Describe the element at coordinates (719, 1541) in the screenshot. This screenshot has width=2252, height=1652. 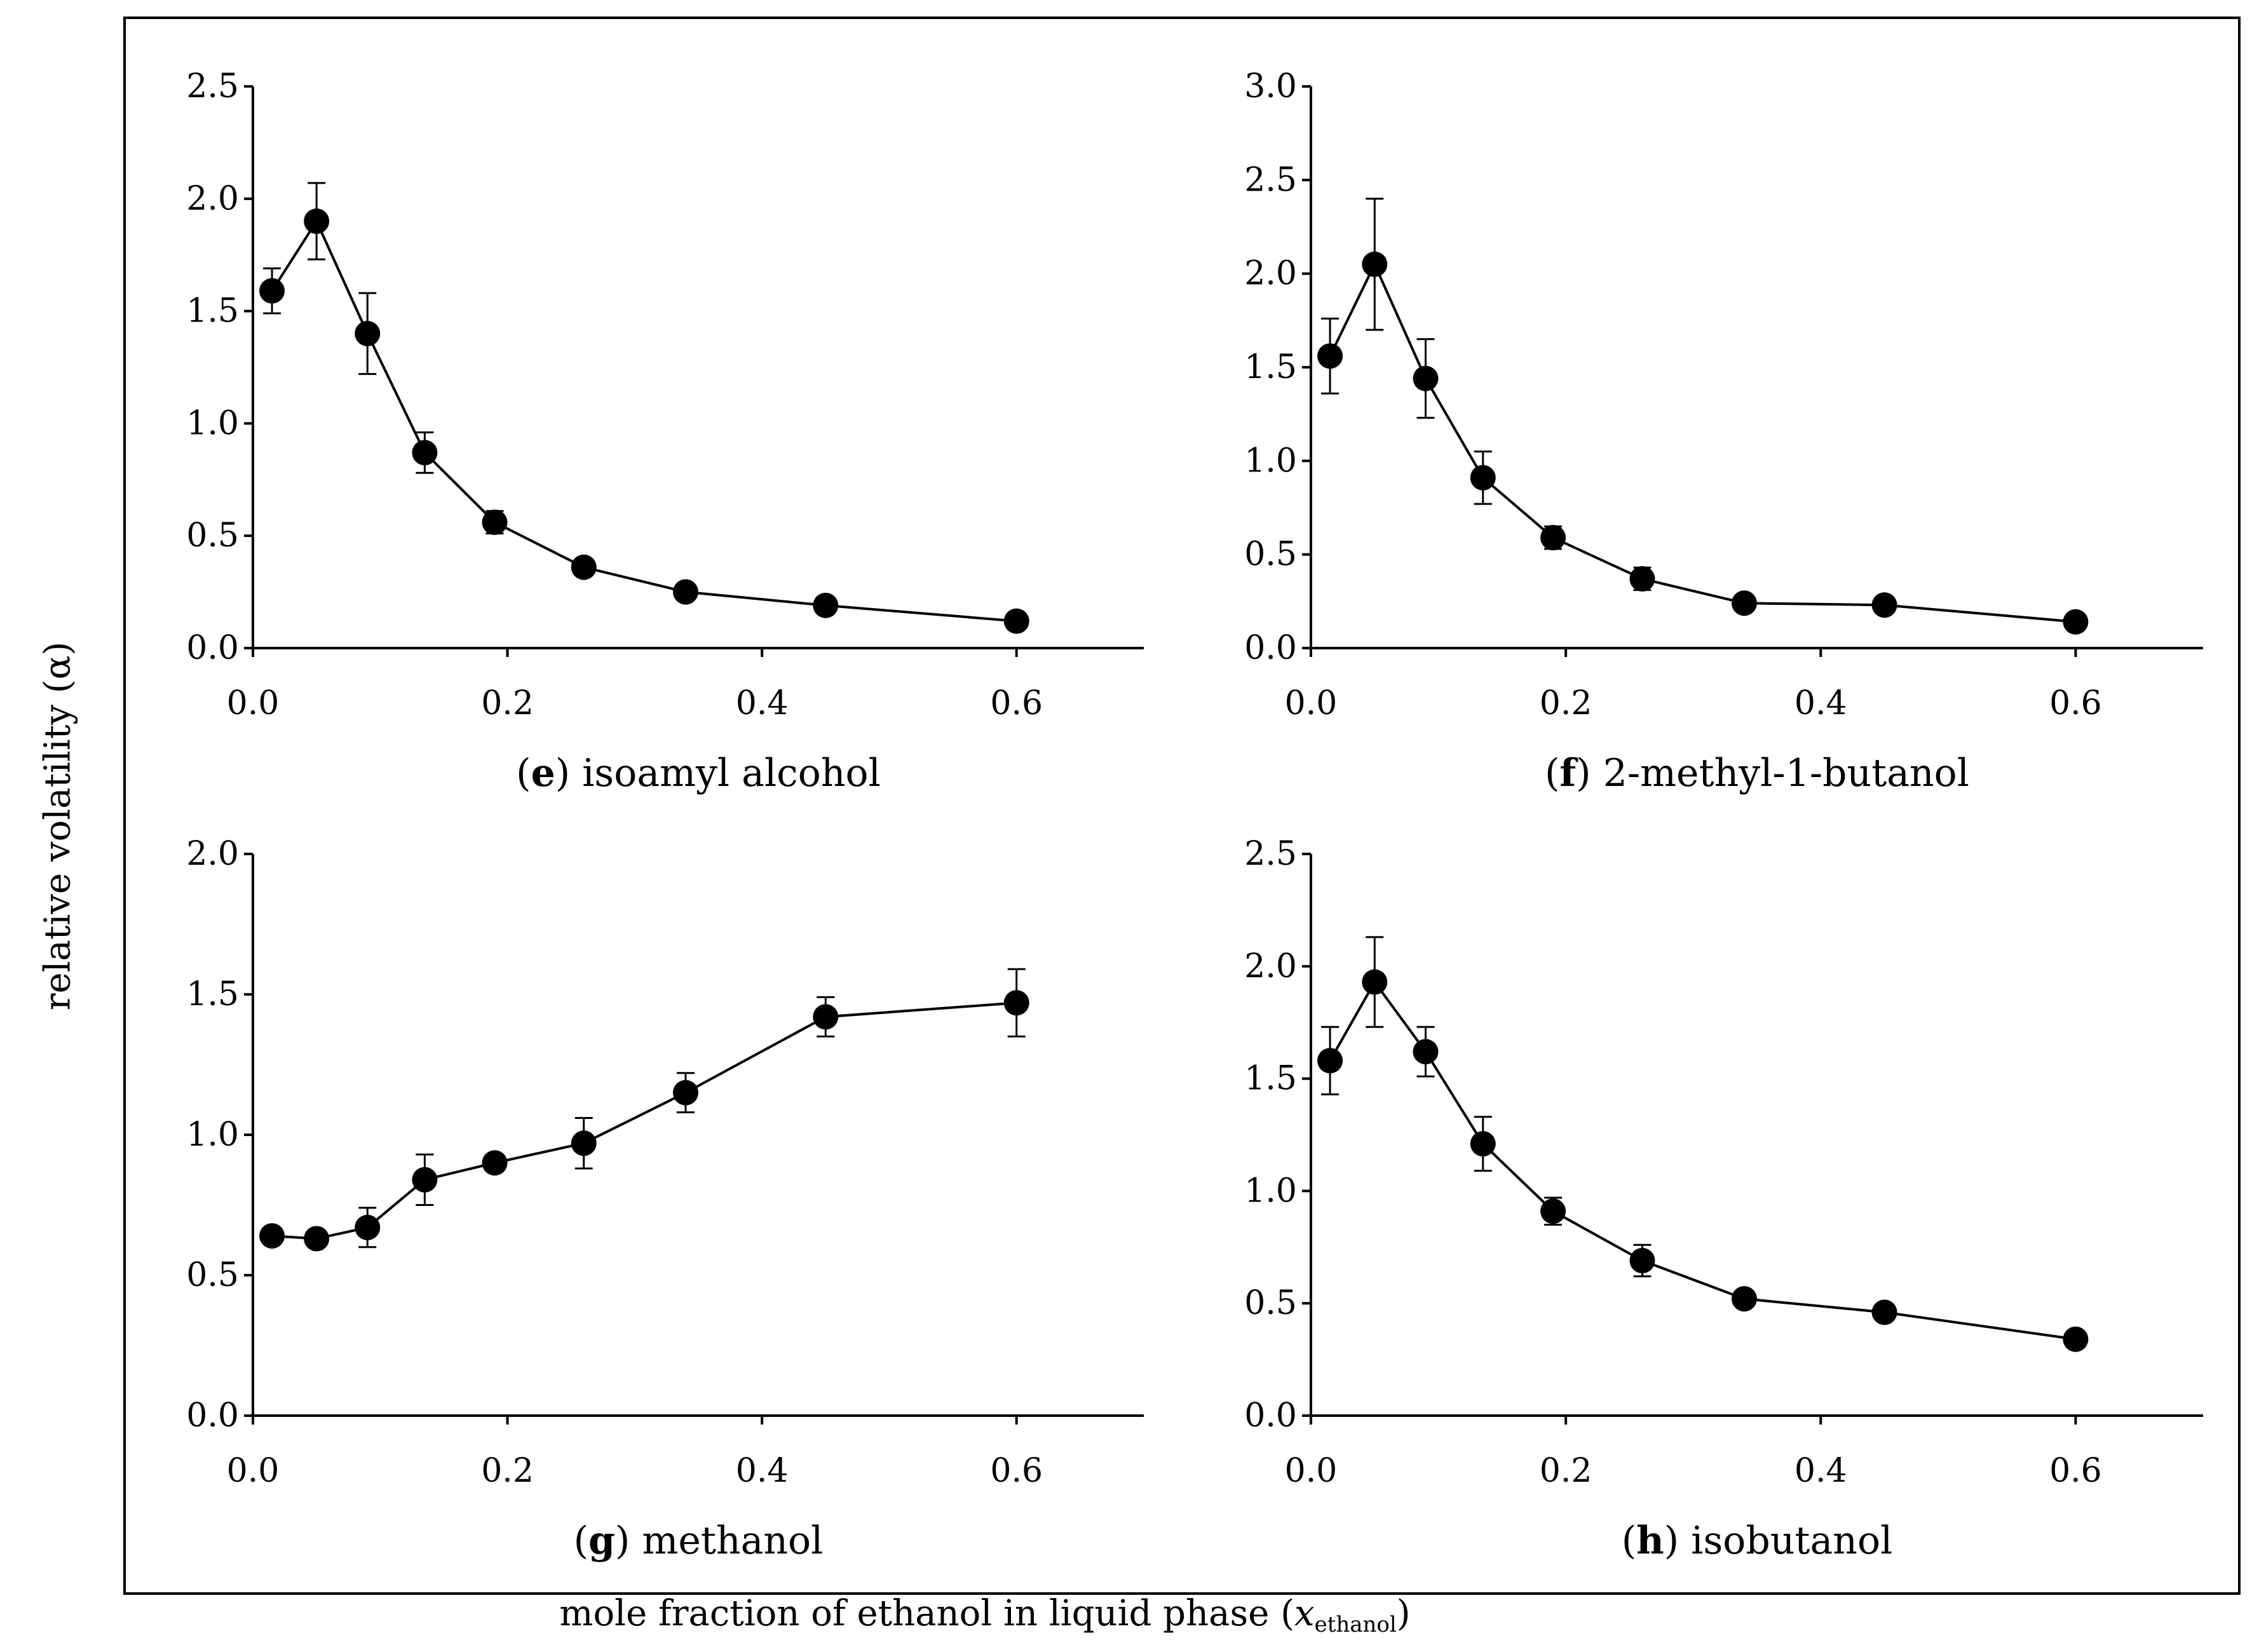
I see `panel-g-caption-name: ) methanol` at that location.